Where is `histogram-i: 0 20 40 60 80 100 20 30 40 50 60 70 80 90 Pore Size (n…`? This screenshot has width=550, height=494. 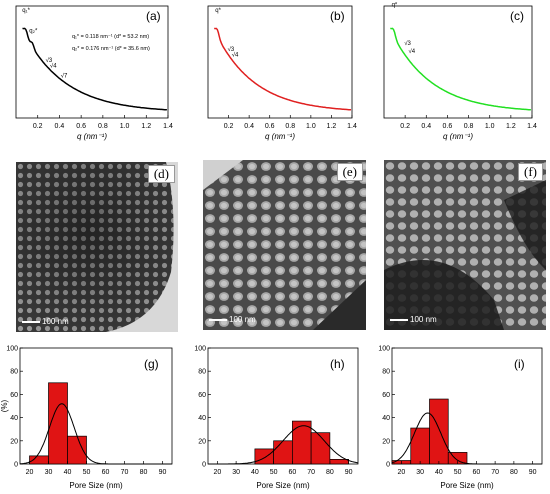
histogram-i: 0 20 40 60 80 100 20 30 40 50 60 70 80 90 Pore Size (n… is located at coordinates (460, 418).